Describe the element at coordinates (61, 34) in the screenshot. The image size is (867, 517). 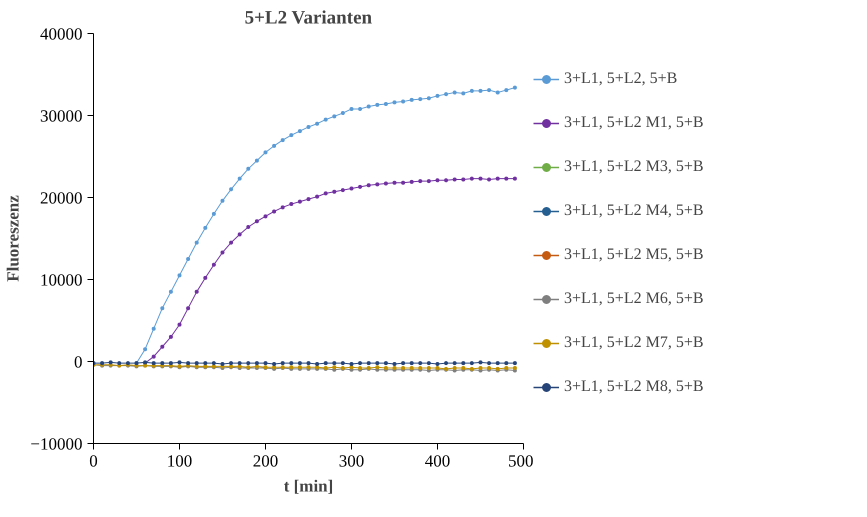
I see `y-tick-label: 40000` at that location.